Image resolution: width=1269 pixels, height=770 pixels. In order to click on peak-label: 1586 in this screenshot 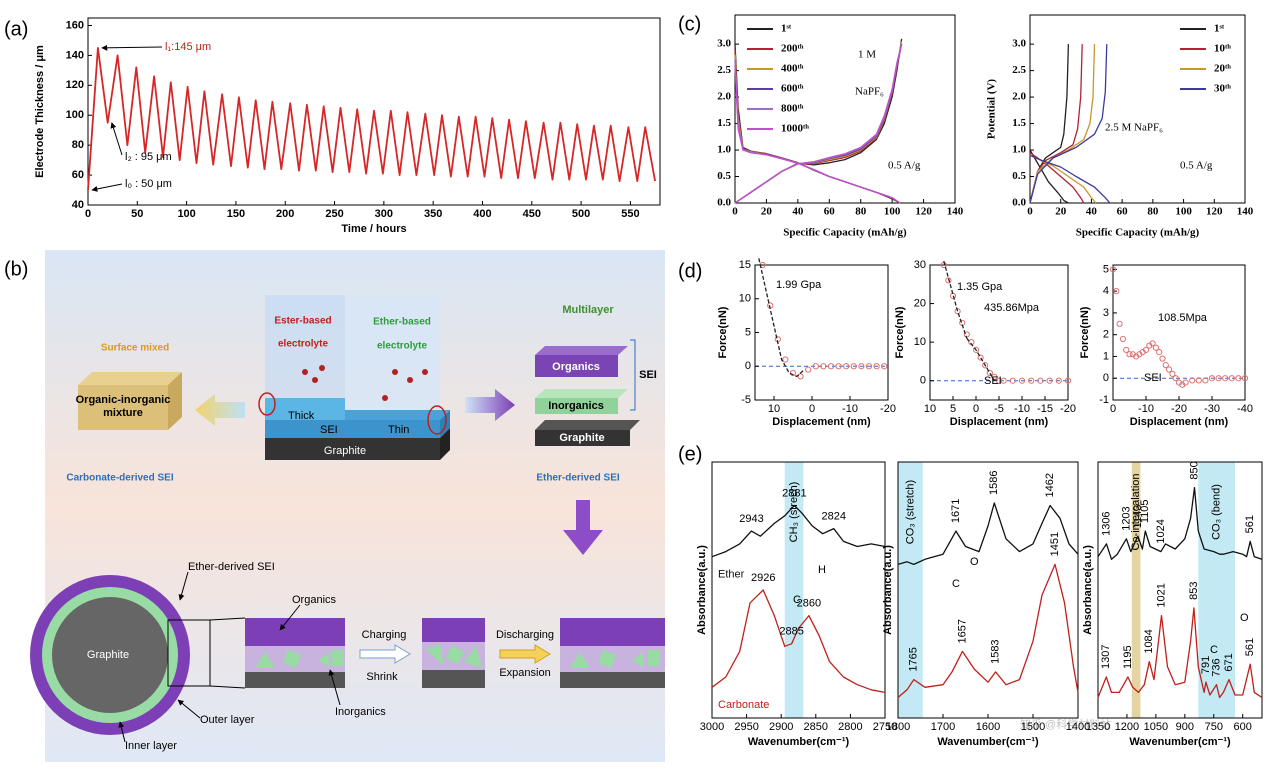, I will do `click(994, 482)`.